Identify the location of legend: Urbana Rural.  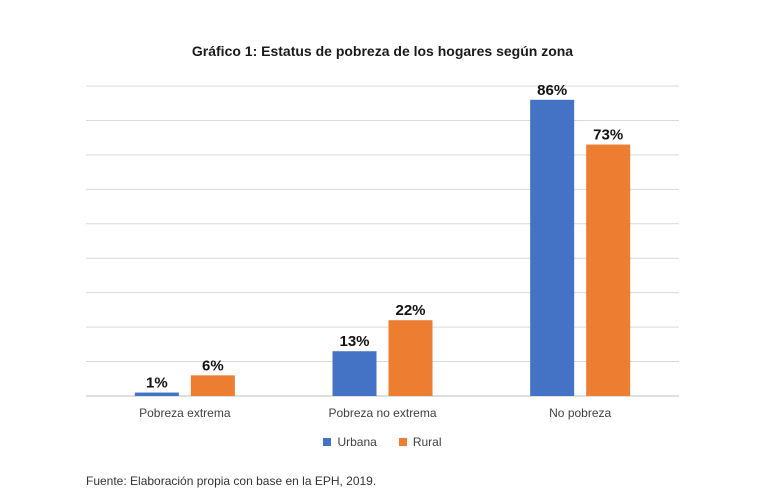
(382, 442).